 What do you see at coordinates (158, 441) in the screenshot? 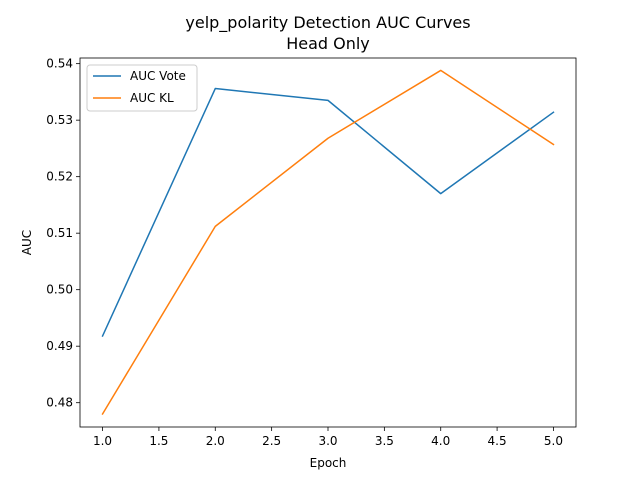
I see `x-tick-label: 1.5` at bounding box center [158, 441].